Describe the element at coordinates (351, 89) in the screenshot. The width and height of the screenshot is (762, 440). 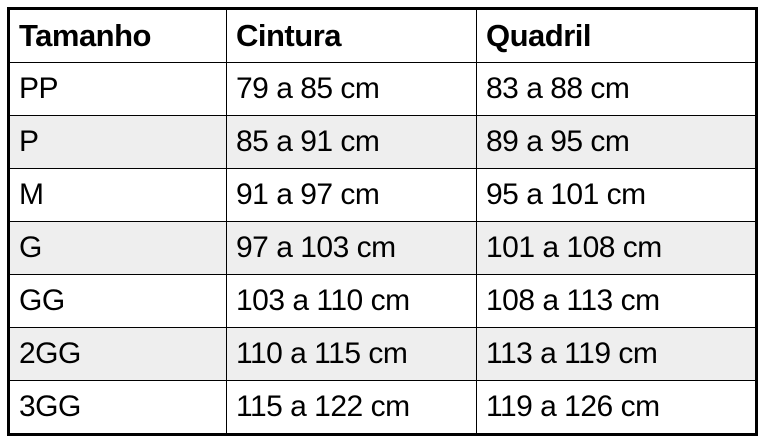
I see `waist-cell: 79 a 85 cm` at that location.